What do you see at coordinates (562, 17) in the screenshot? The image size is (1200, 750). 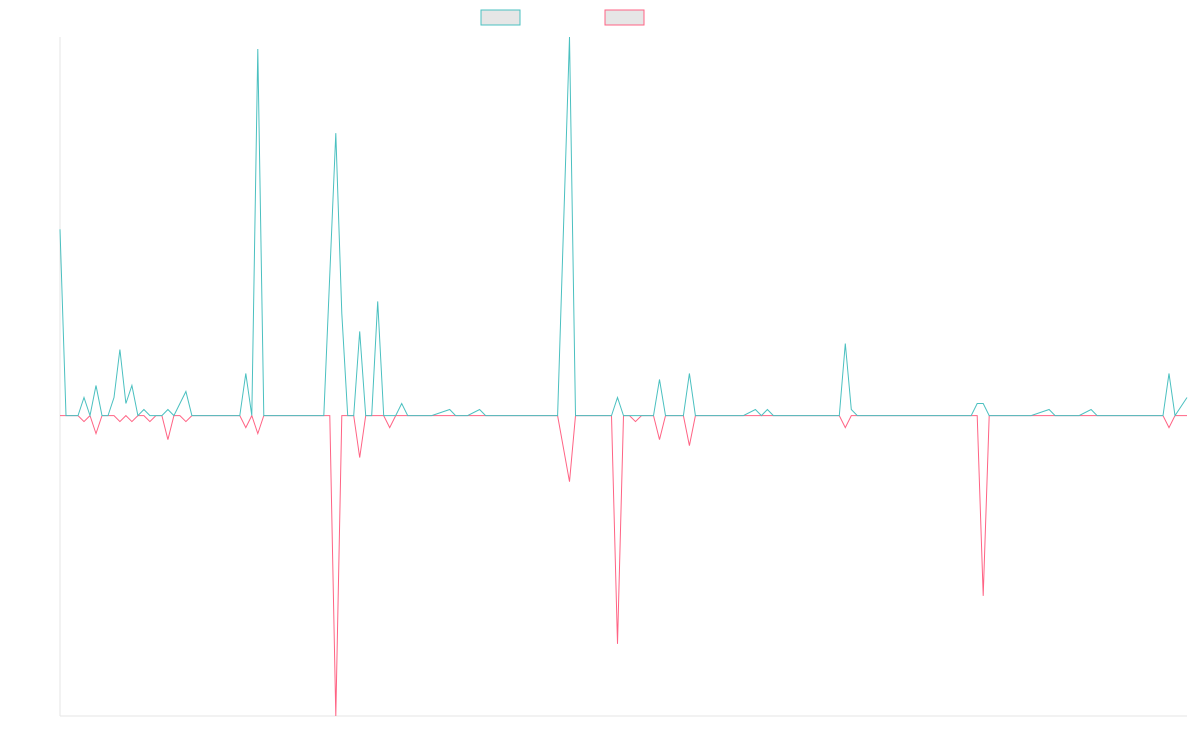 I see `legend` at bounding box center [562, 17].